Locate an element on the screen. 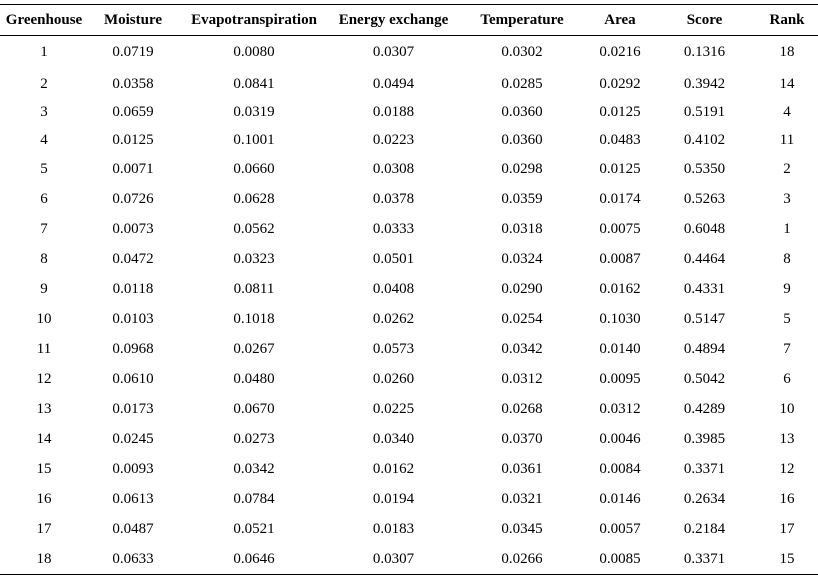 This screenshot has height=583, width=818. cell-area: 0.0312 is located at coordinates (620, 408).